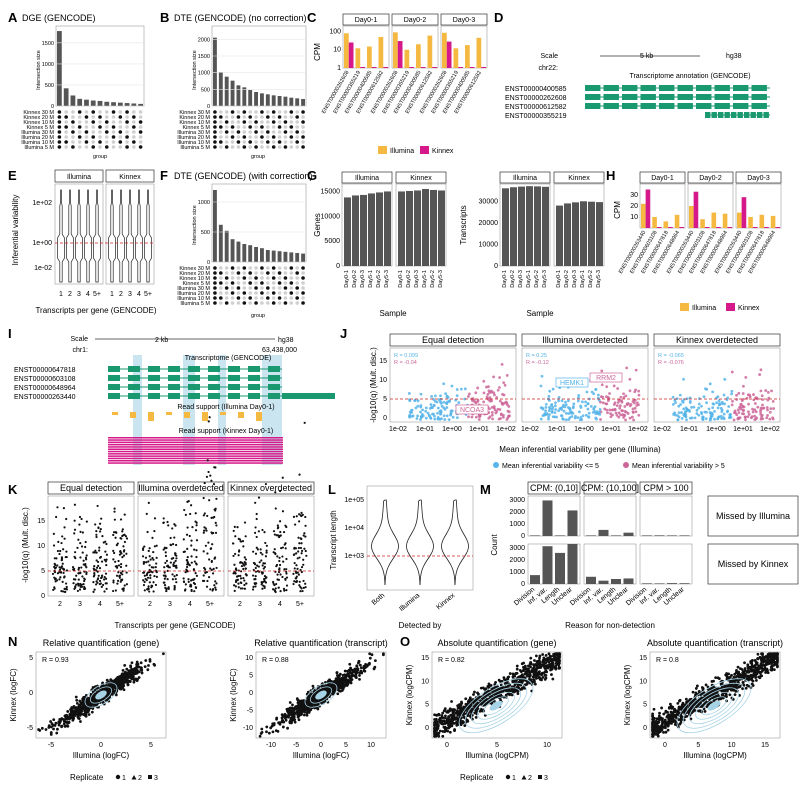 Image resolution: width=810 pixels, height=792 pixels. I want to click on panel-c-legend-kinnex-key, so click(424, 150).